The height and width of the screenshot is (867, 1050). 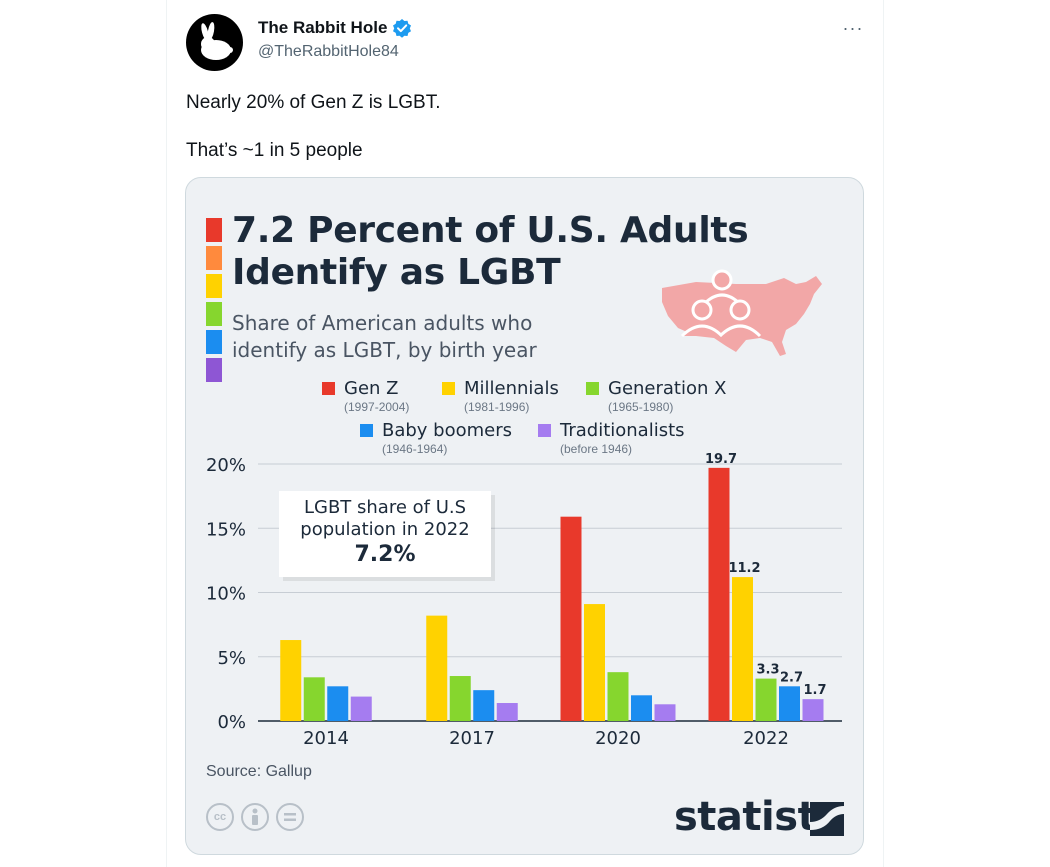 I want to click on callout-line-1: LGBT share of U.S, so click(x=385, y=507).